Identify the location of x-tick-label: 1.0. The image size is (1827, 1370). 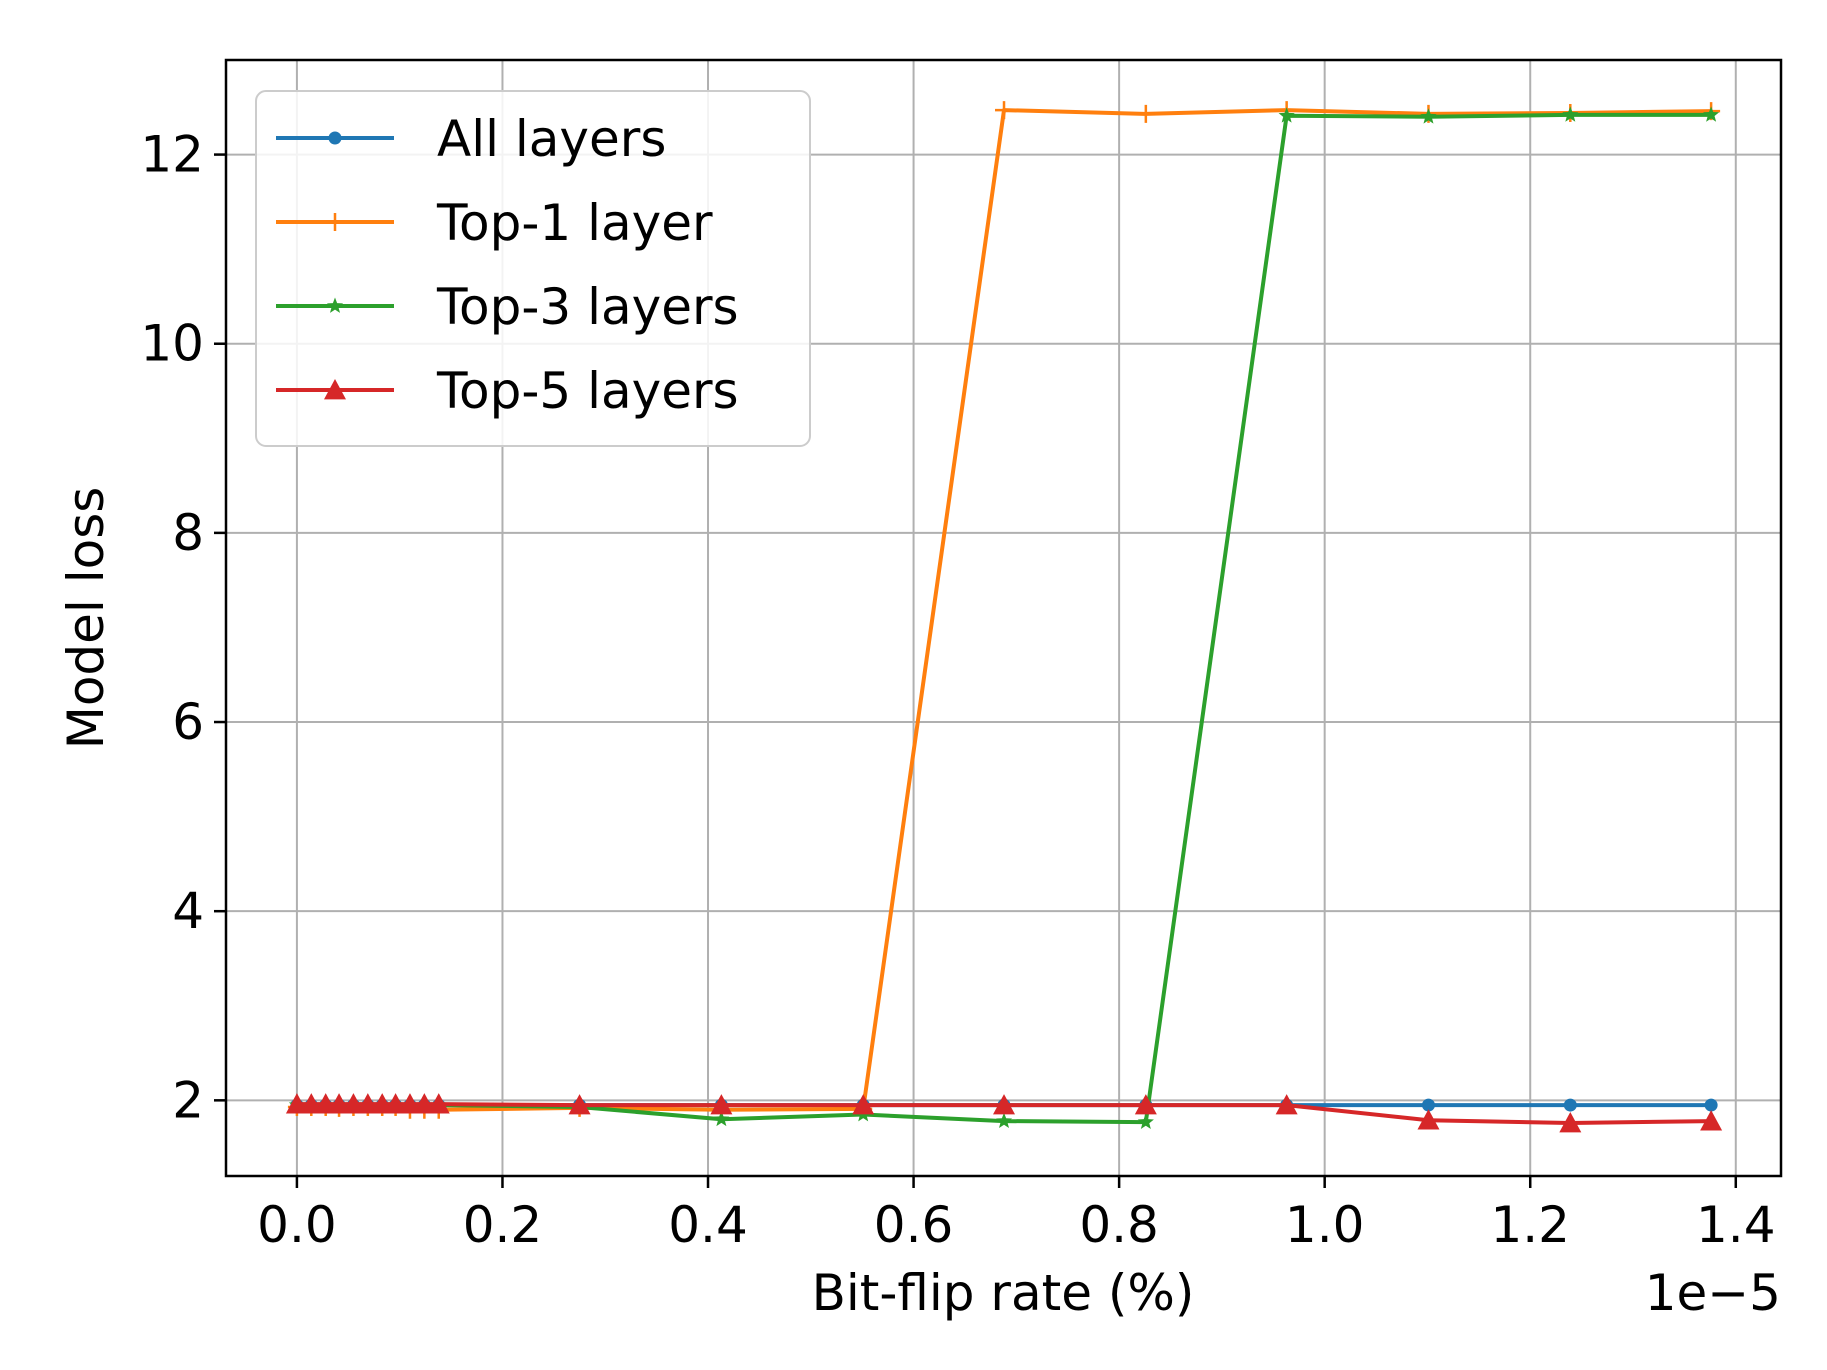
(1325, 1225).